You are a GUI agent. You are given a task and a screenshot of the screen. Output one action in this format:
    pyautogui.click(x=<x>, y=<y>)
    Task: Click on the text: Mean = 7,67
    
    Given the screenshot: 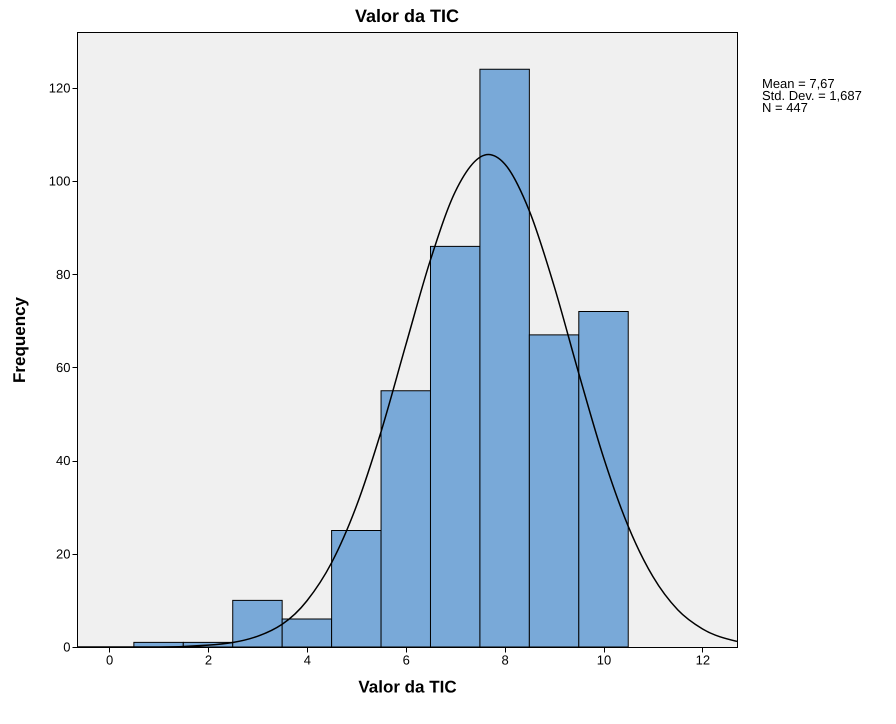 What is the action you would take?
    pyautogui.click(x=798, y=83)
    